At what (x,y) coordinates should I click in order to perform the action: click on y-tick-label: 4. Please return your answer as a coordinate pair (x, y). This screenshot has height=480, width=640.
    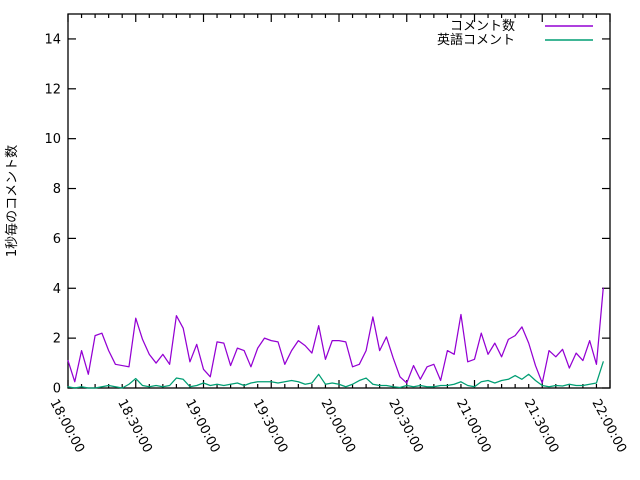
    Looking at the image, I should click on (57, 289).